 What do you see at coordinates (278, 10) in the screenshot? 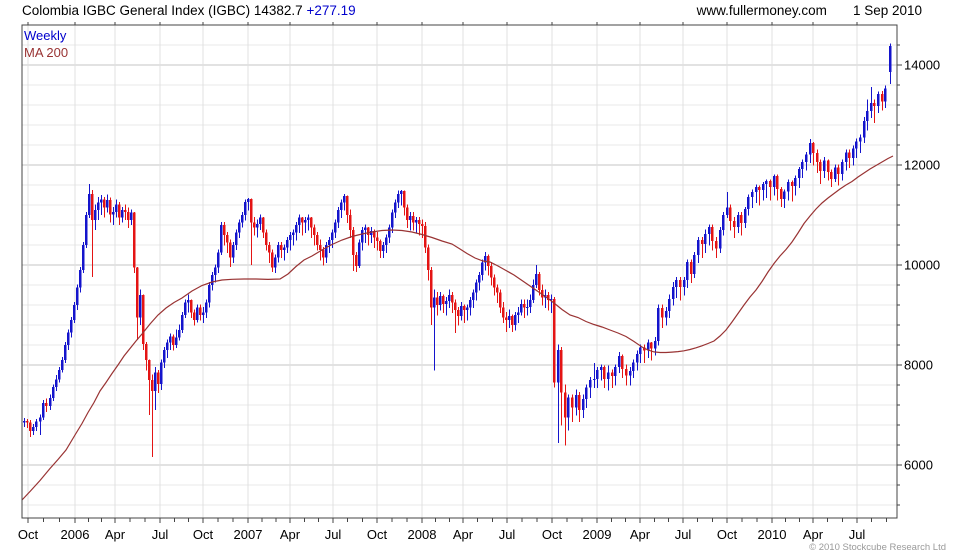
I see `last-price: 14382.7` at bounding box center [278, 10].